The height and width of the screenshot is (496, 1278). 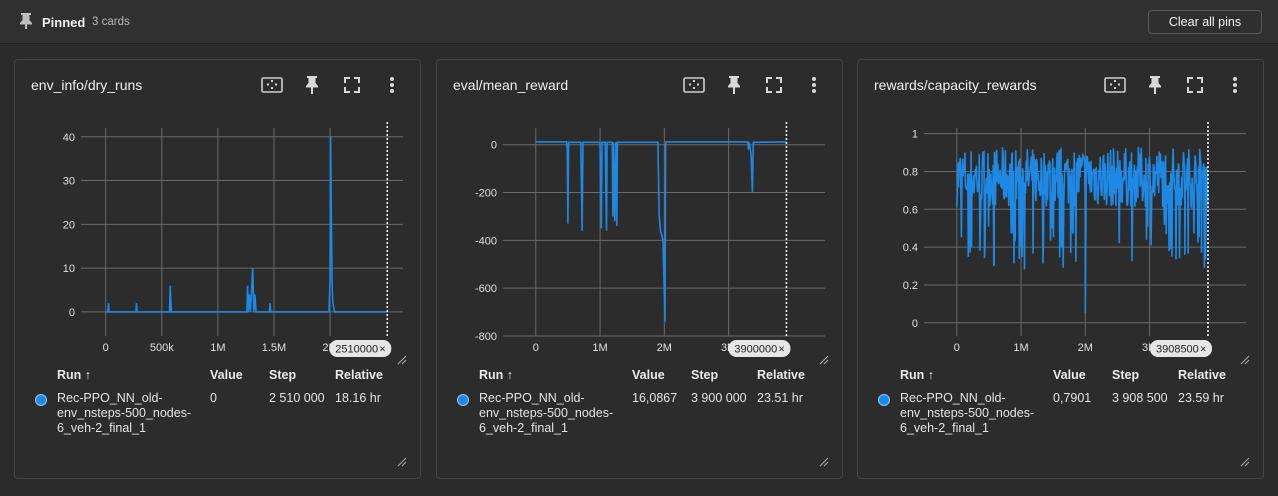 I want to click on y-tick-label: 0.8, so click(x=910, y=172).